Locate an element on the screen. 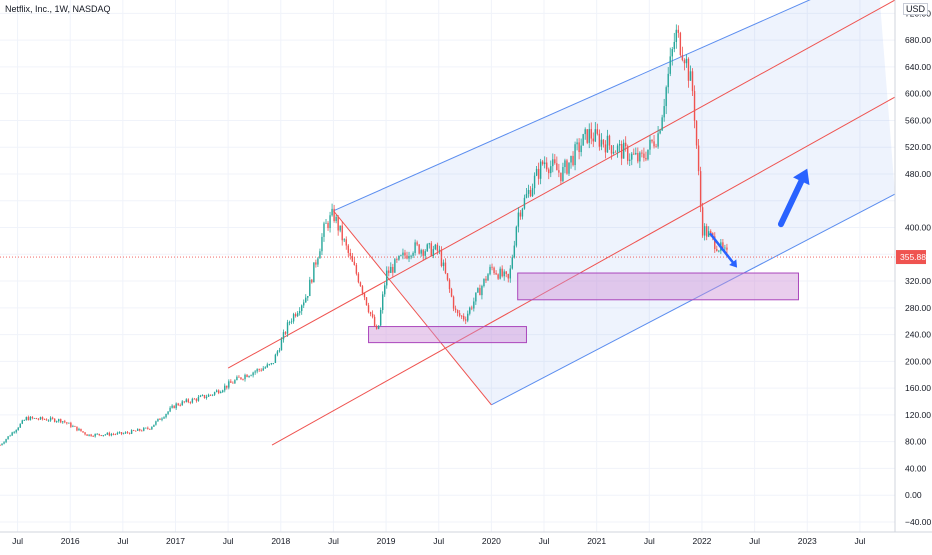 This screenshot has width=932, height=555. currency-badge: USD is located at coordinates (915, 9).